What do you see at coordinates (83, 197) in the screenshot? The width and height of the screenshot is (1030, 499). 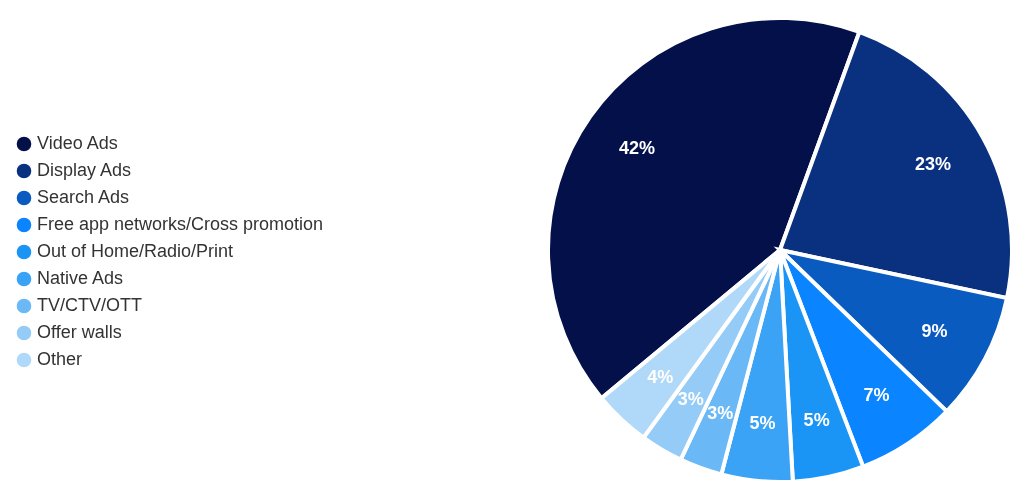 I see `legend-label: Search Ads` at bounding box center [83, 197].